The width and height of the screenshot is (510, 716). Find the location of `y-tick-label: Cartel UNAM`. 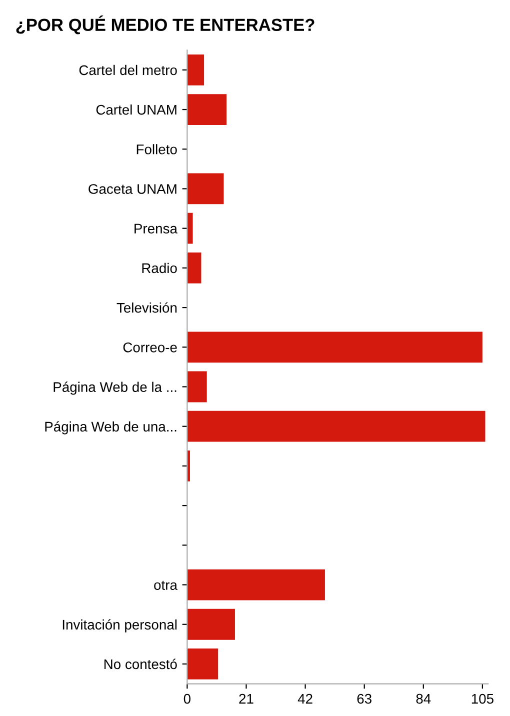

y-tick-label: Cartel UNAM is located at coordinates (136, 109).